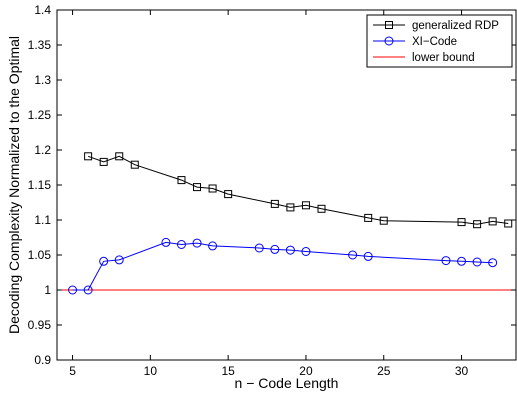 The image size is (517, 396). I want to click on legend: generalized RDP XI−Code lower bound, so click(439, 41).